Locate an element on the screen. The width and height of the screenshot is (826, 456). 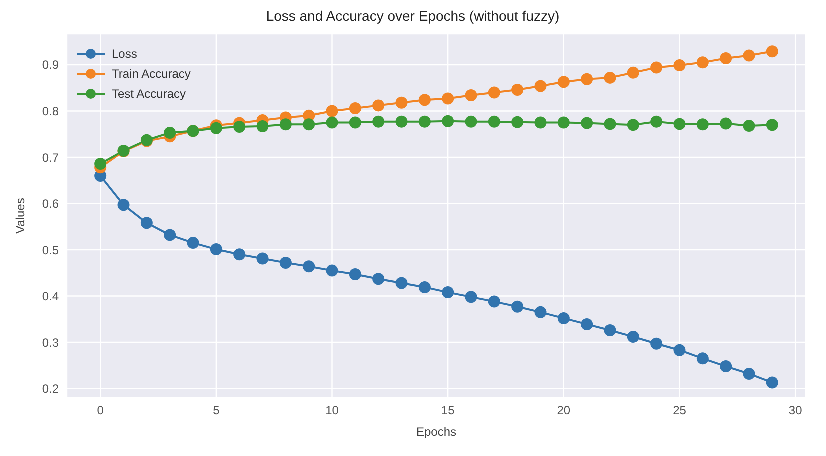
x-tick-label: 0 is located at coordinates (100, 411).